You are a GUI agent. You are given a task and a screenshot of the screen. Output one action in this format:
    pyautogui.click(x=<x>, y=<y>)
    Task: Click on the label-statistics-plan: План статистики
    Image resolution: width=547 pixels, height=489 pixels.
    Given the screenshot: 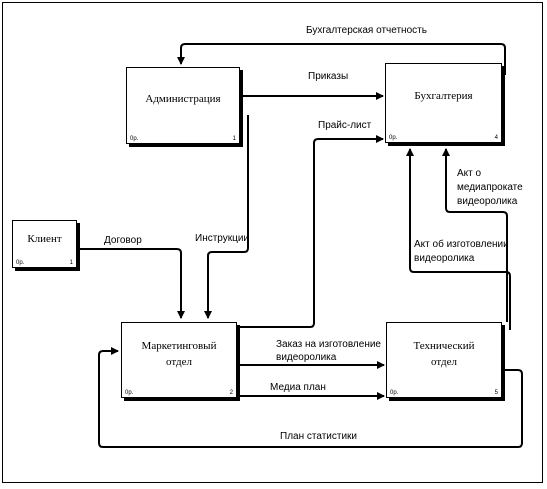 What is the action you would take?
    pyautogui.click(x=318, y=436)
    